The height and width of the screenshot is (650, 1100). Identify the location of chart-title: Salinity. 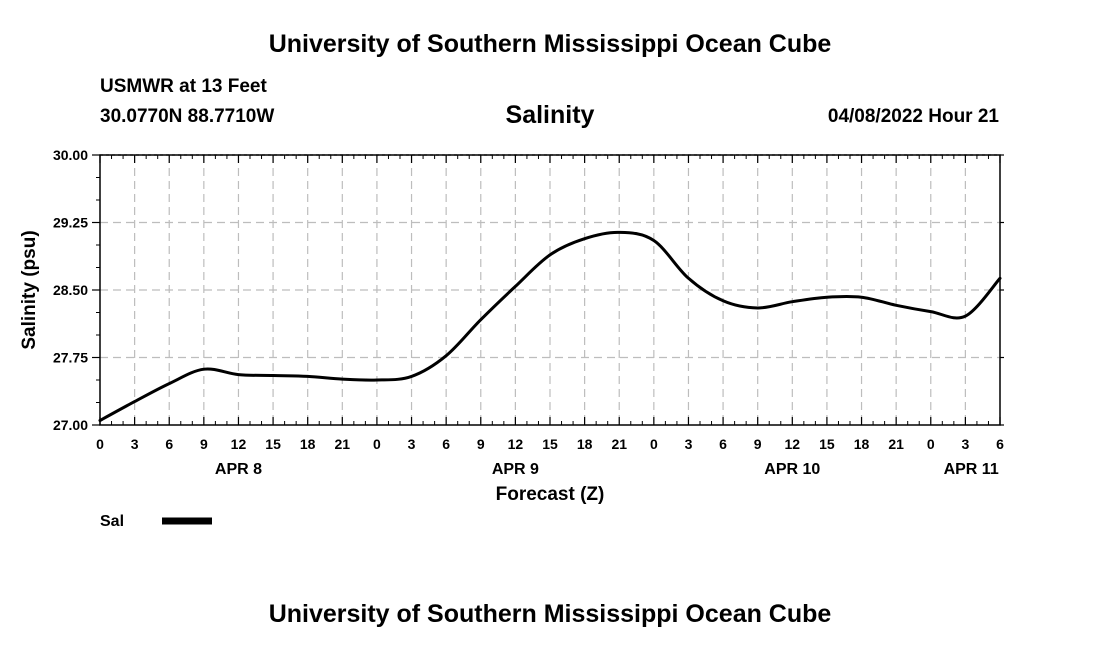
(550, 115).